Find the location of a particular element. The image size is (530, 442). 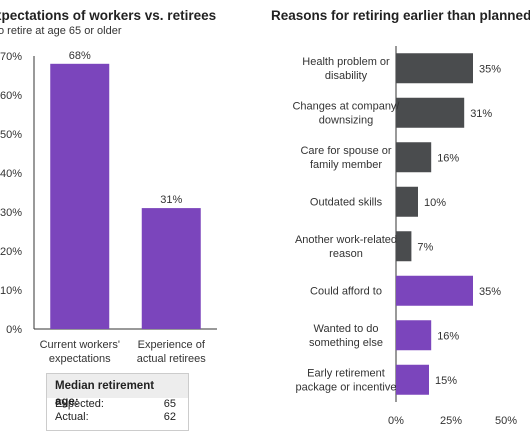

median-expected-value: 65 is located at coordinates (169, 404).